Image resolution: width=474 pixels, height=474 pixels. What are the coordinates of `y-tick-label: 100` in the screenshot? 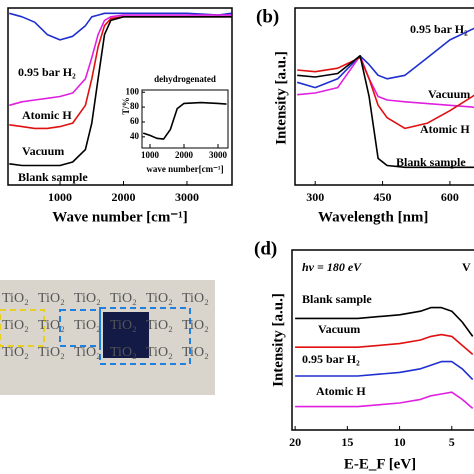 It's located at (133, 91).